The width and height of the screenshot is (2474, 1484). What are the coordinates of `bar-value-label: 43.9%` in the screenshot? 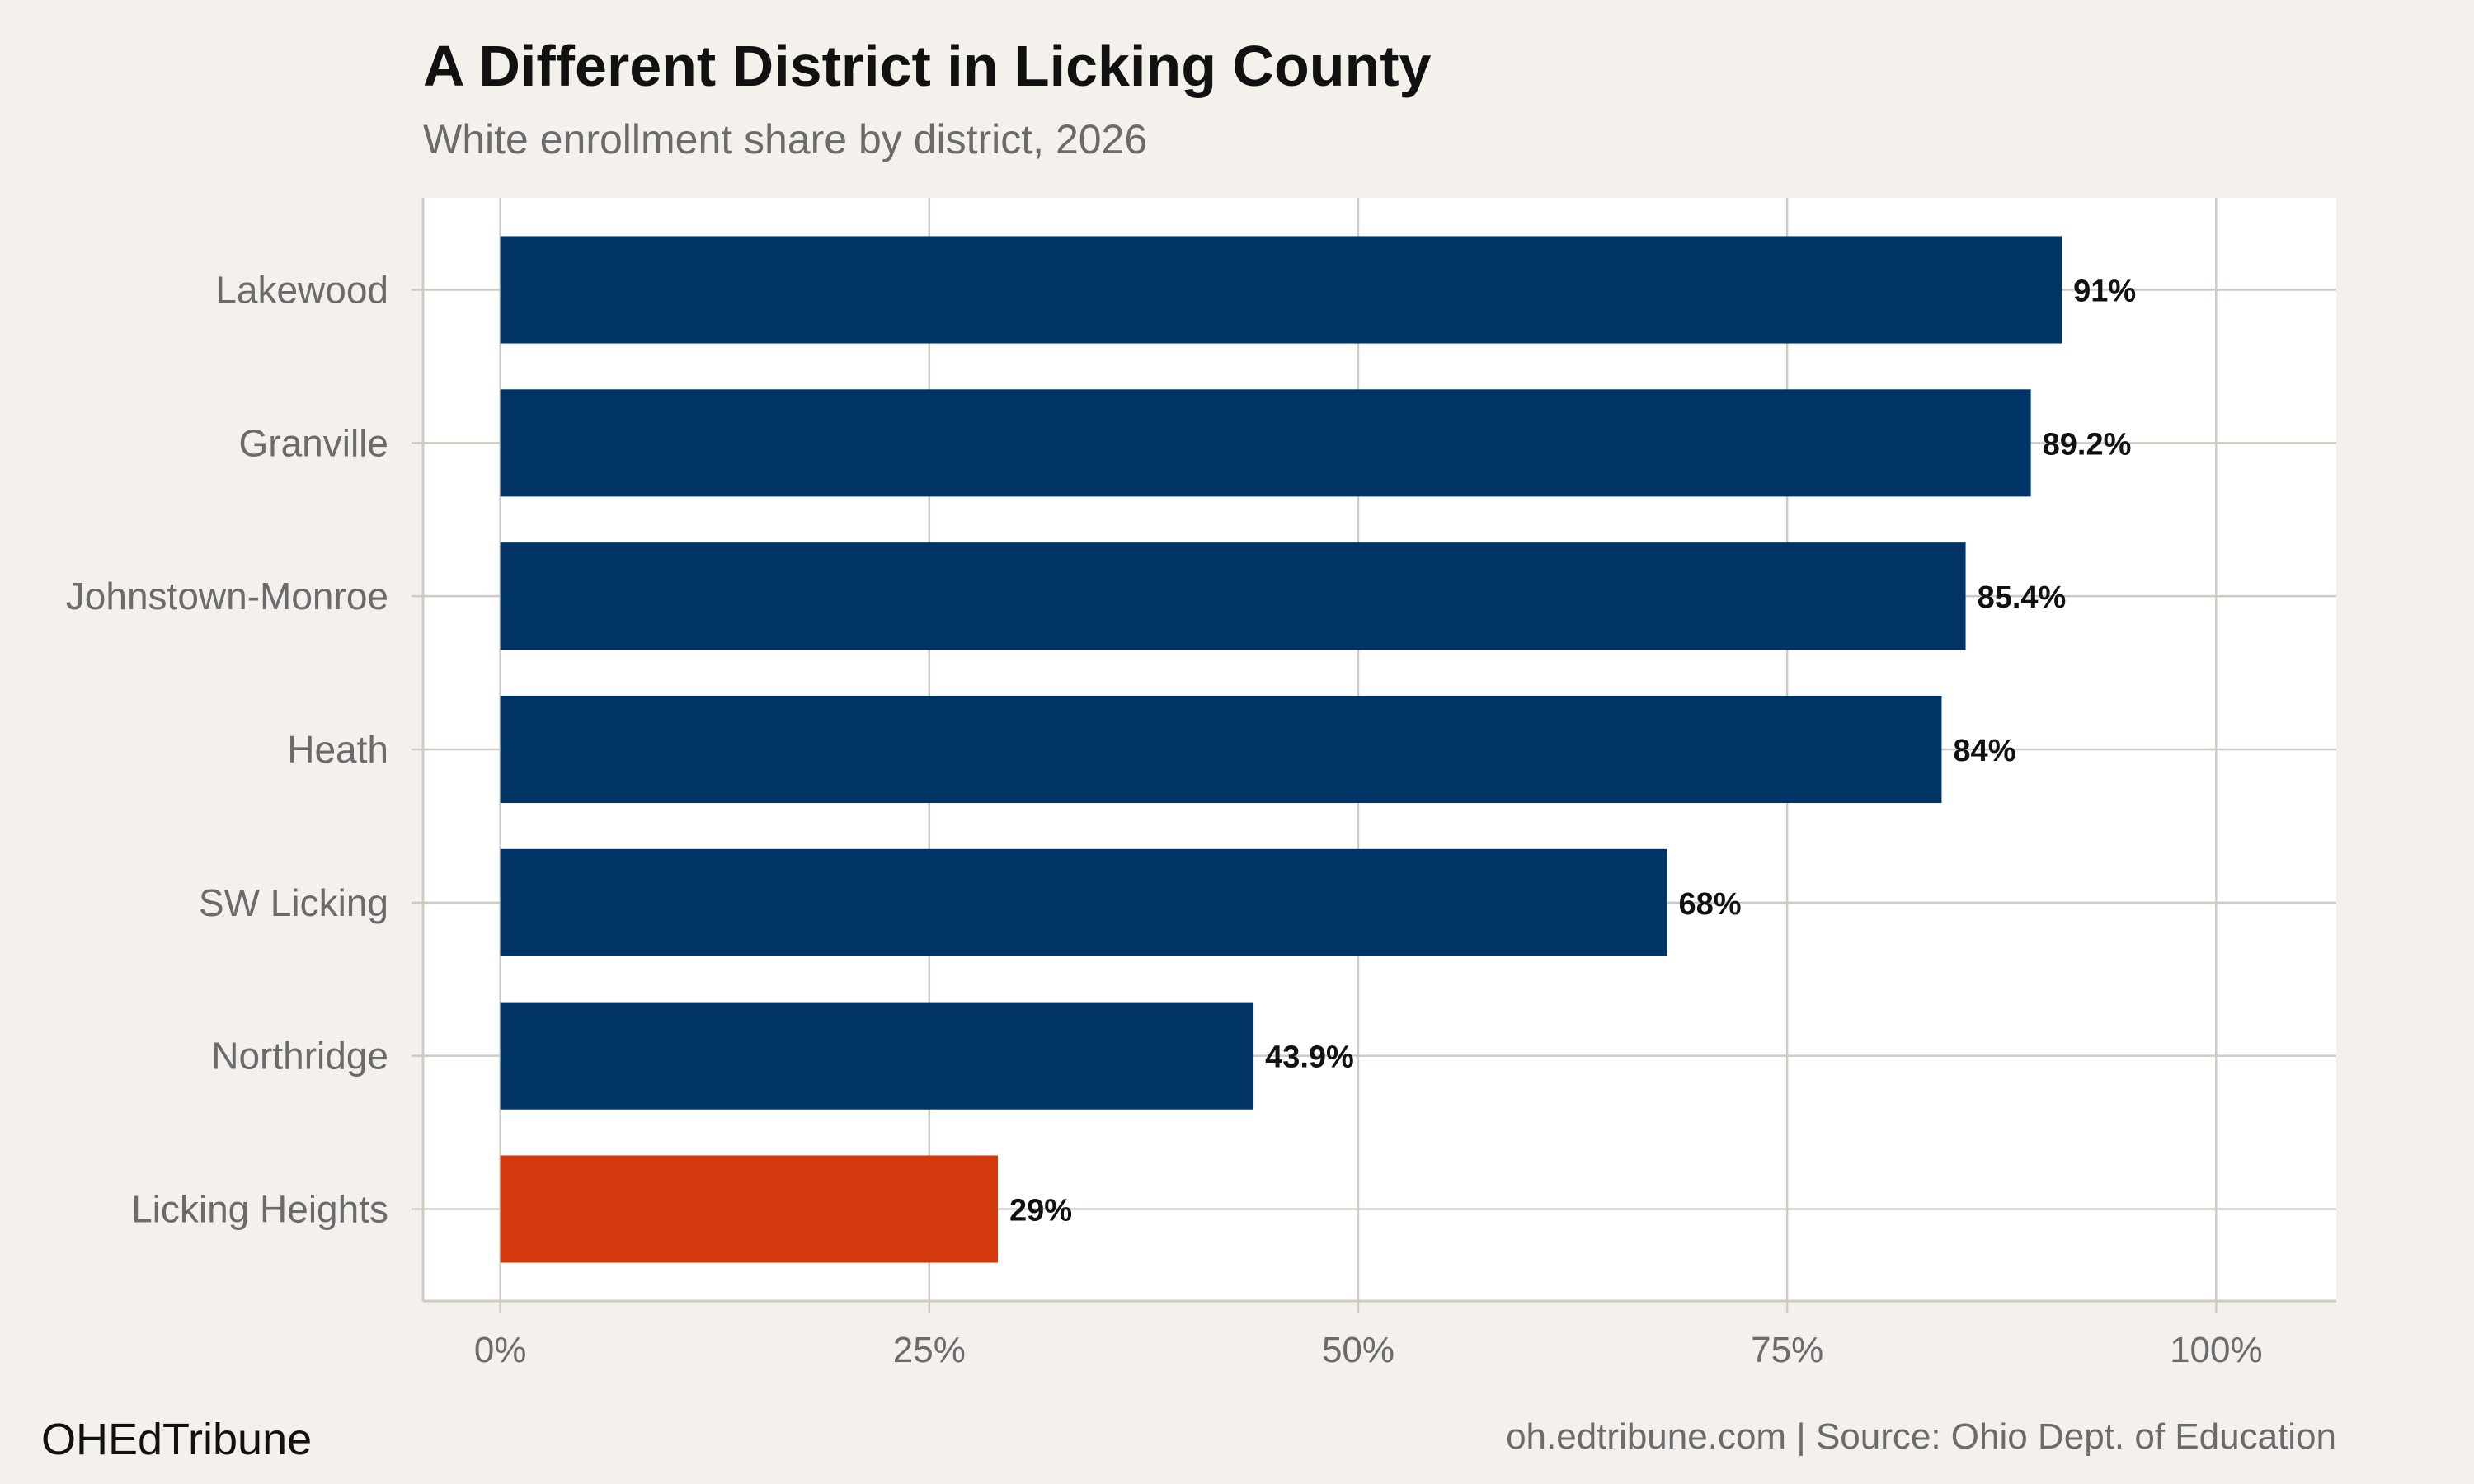 It's located at (1309, 1057).